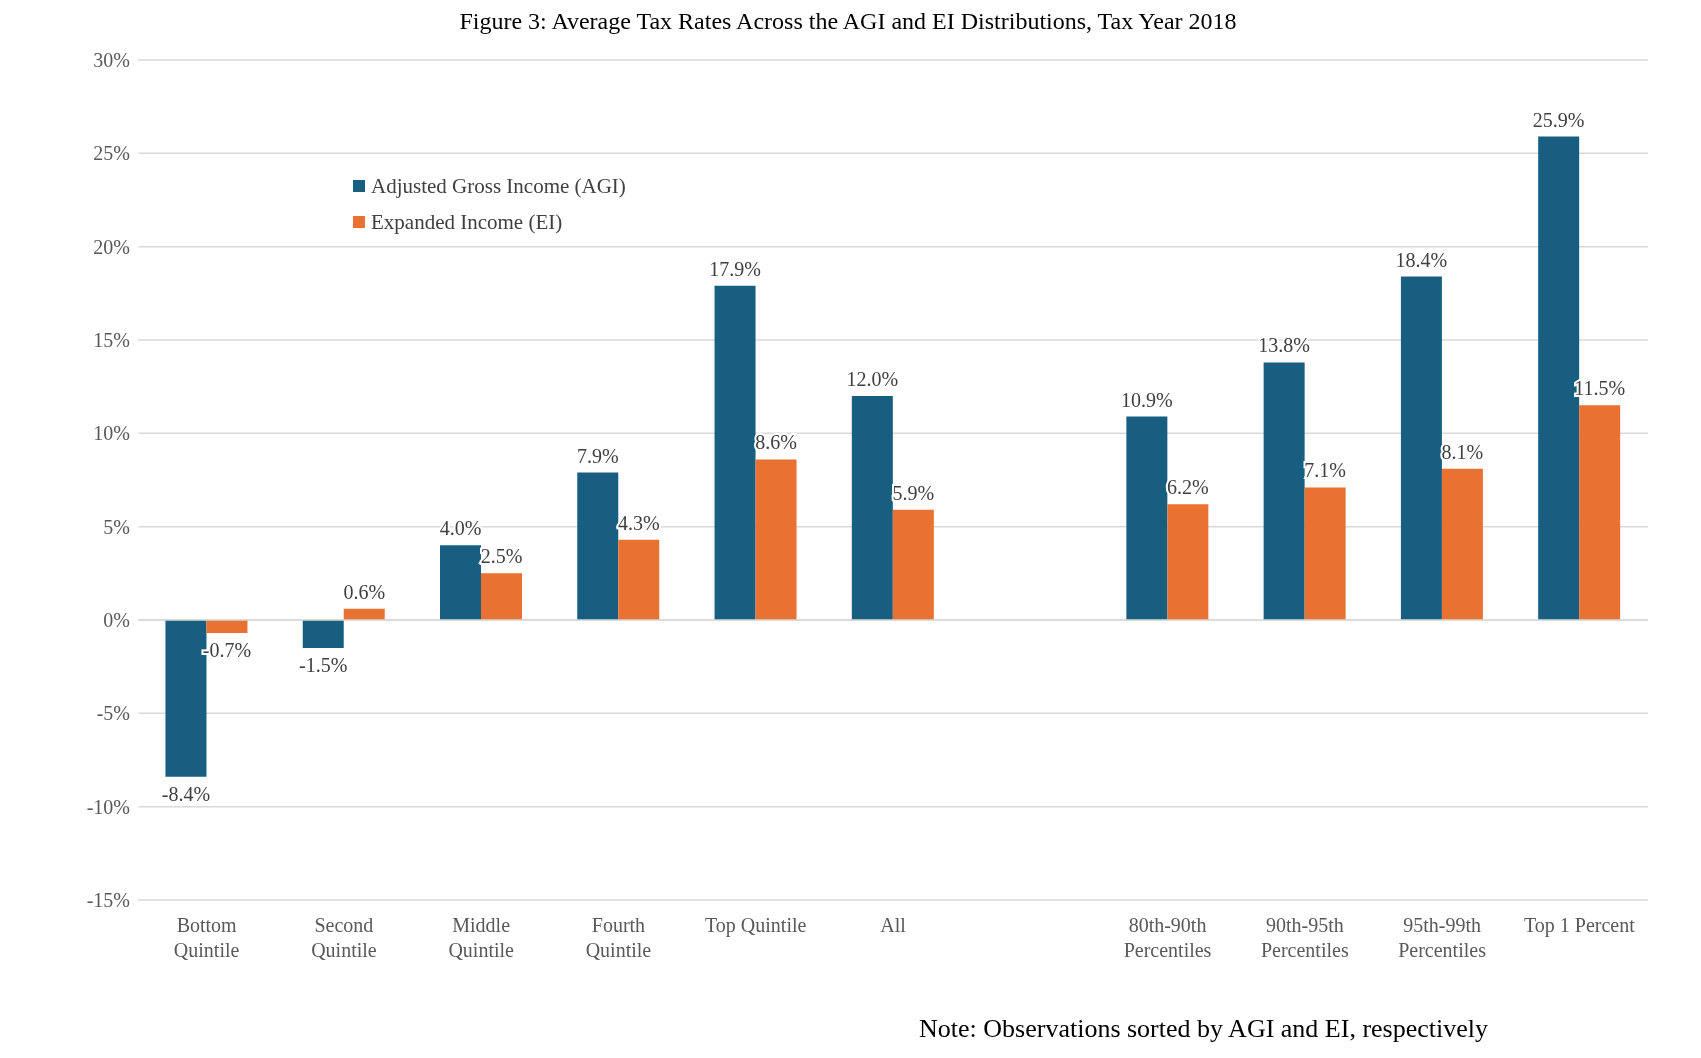 The width and height of the screenshot is (1701, 1058). I want to click on data-label: 25.9%, so click(1558, 119).